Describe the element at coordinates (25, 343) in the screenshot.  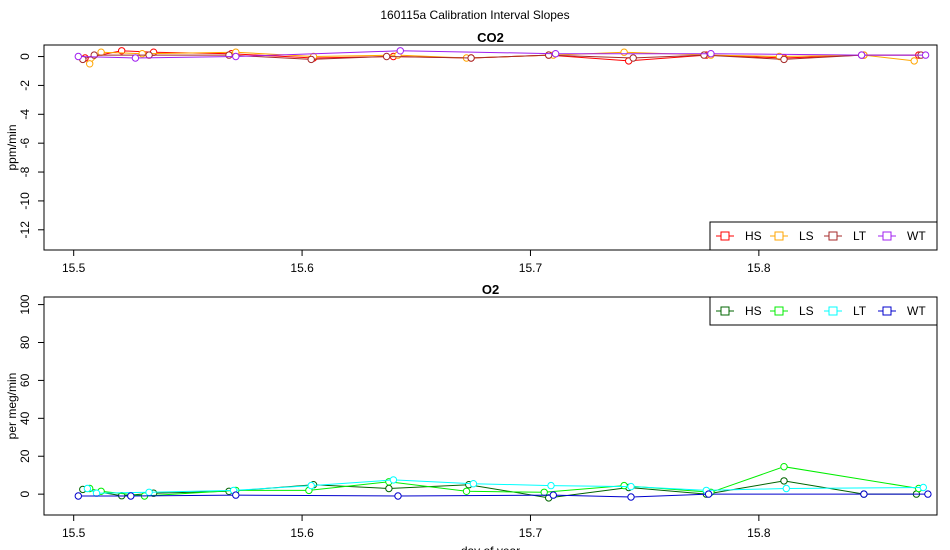
I see `y-tick-label: 80` at that location.